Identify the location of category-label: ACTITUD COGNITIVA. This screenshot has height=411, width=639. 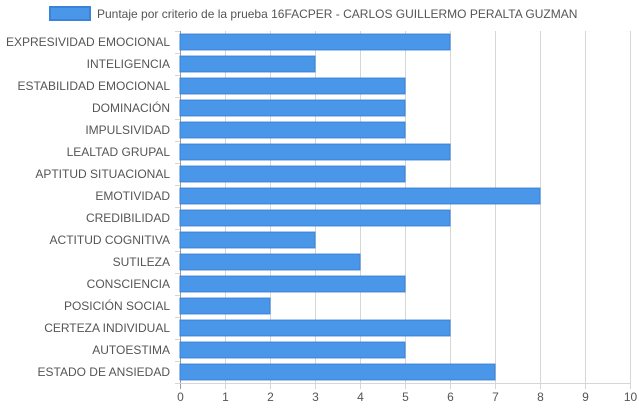
(110, 240).